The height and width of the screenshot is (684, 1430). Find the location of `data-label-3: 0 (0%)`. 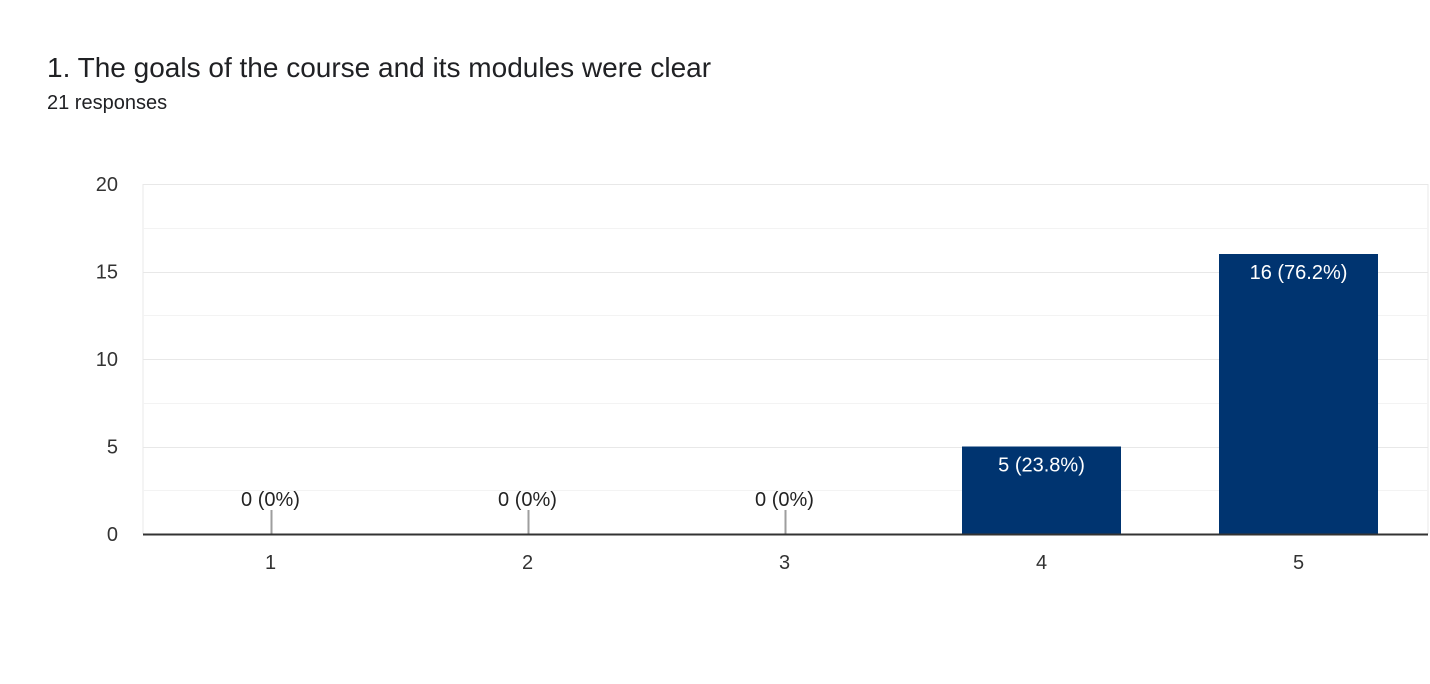

data-label-3: 0 (0%) is located at coordinates (784, 500).